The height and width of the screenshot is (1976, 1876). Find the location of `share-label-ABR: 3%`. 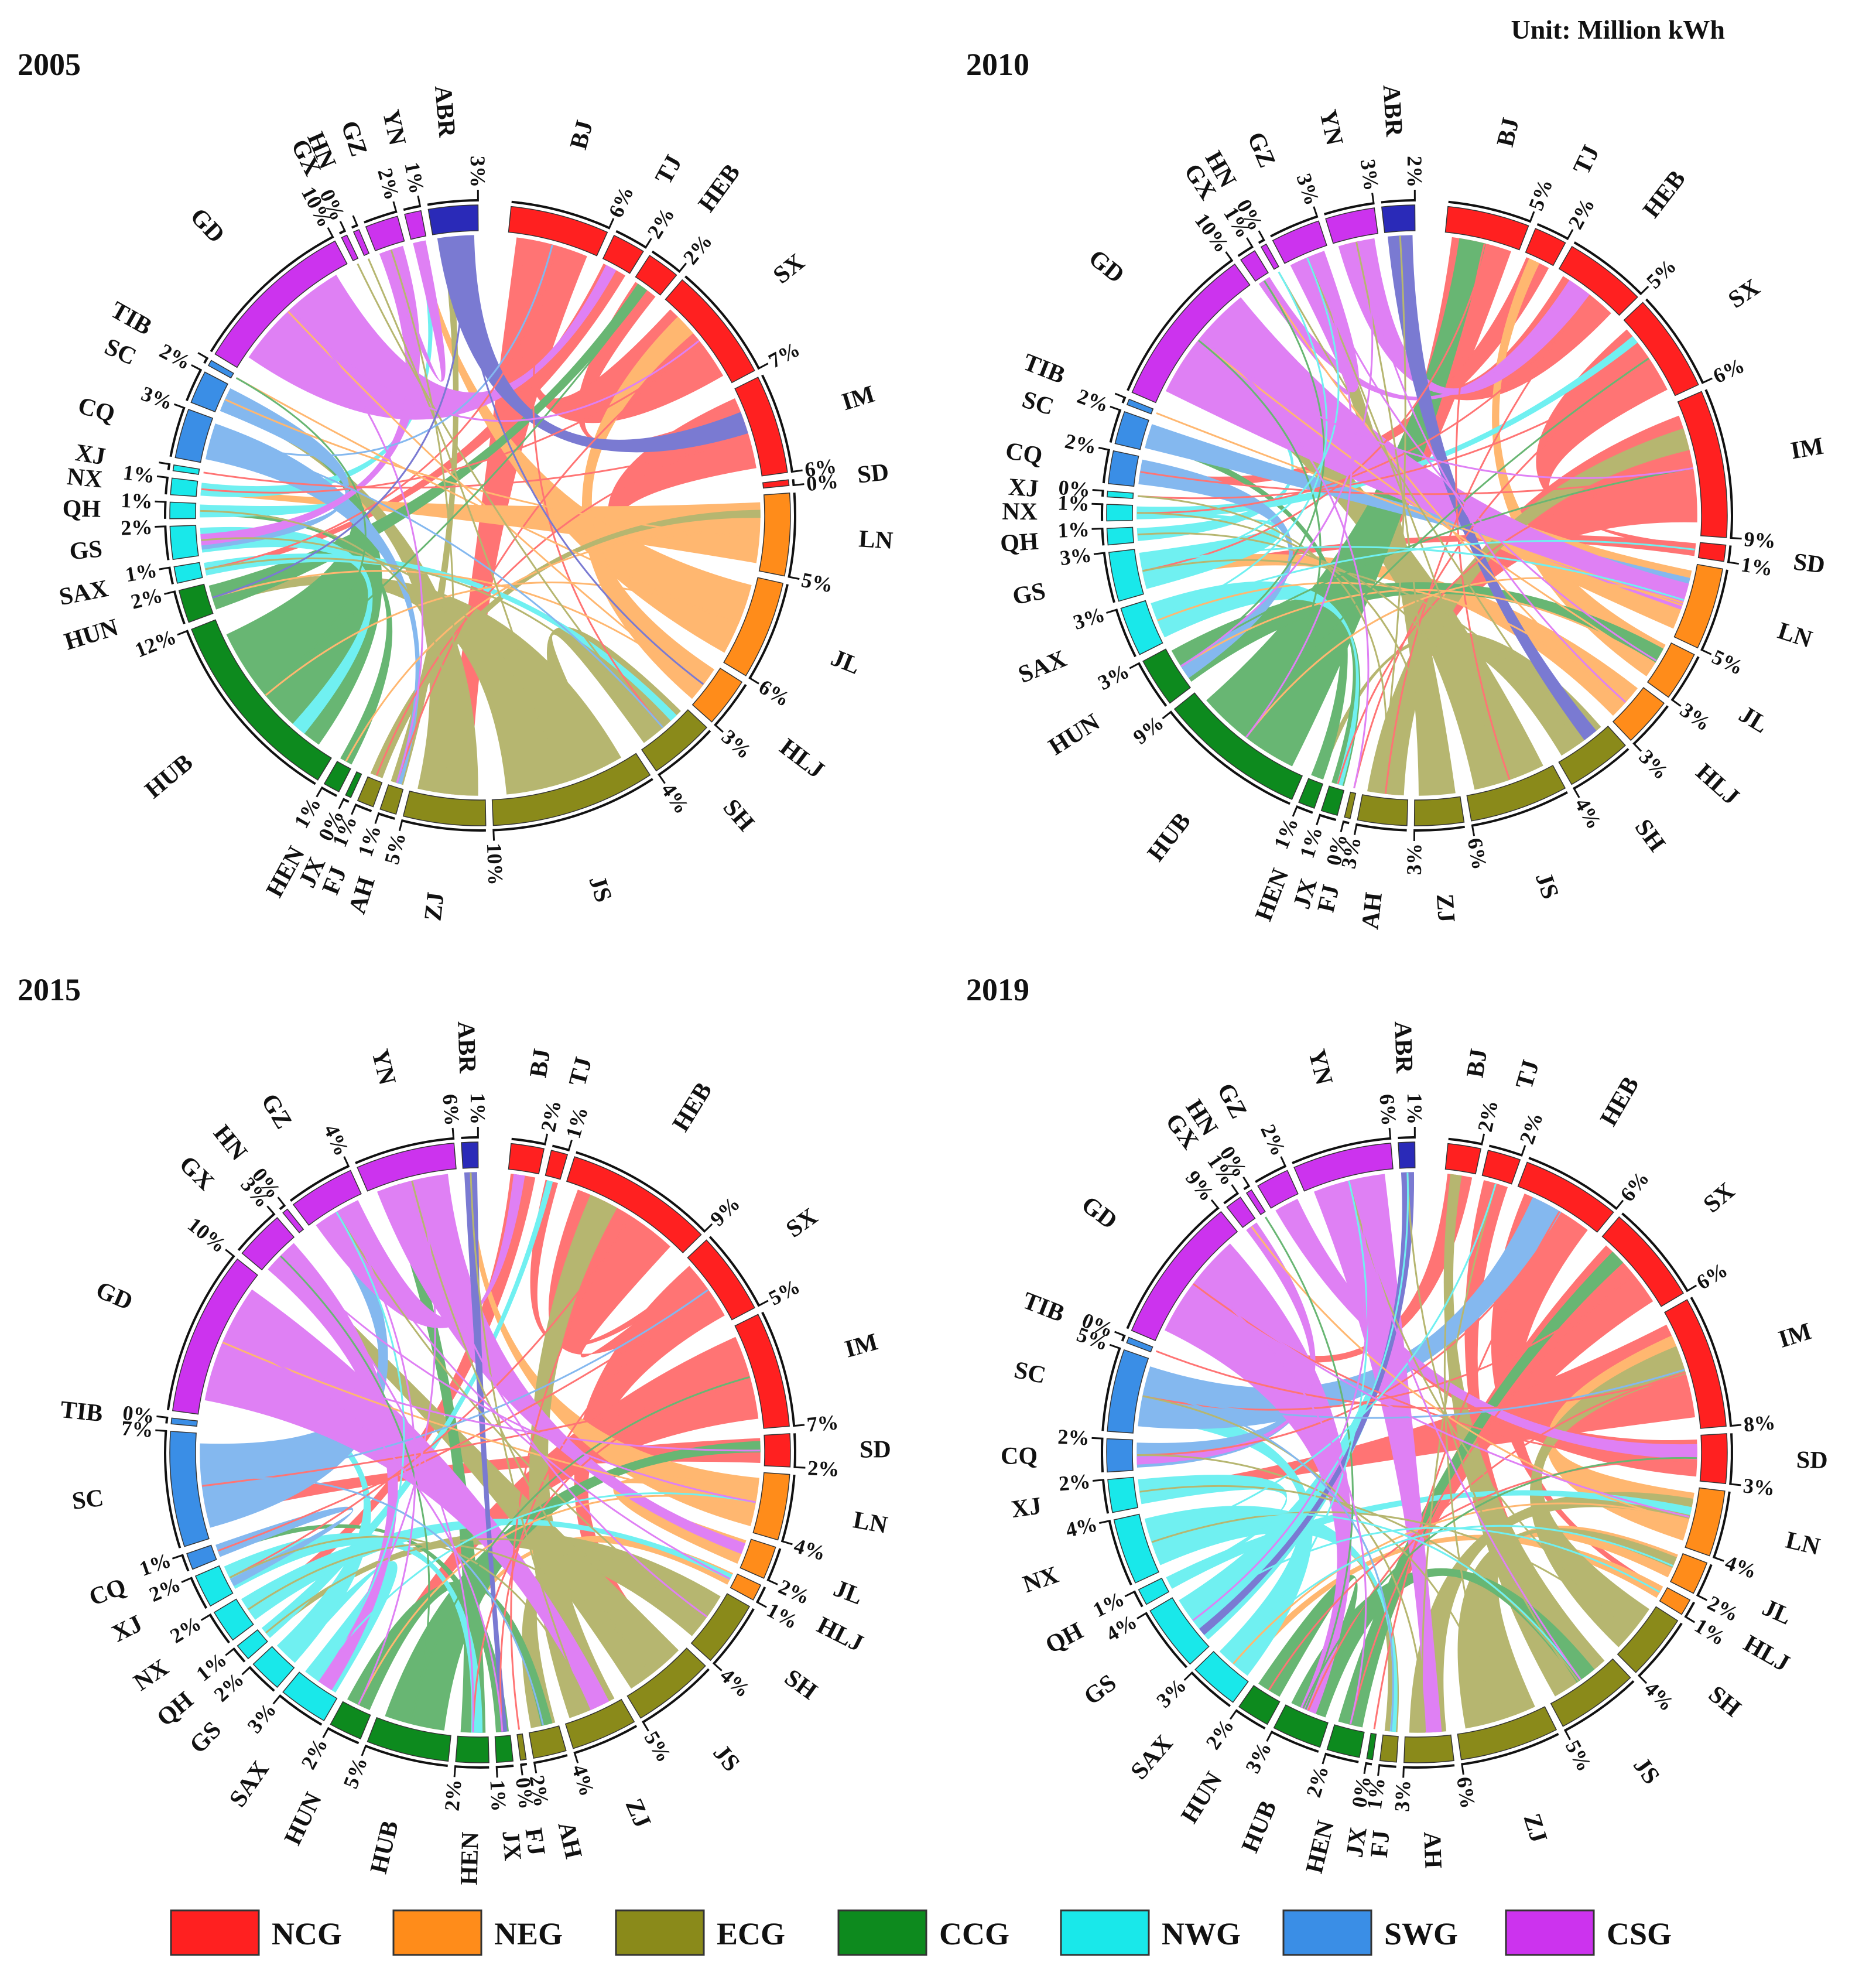

share-label-ABR: 3% is located at coordinates (477, 172).